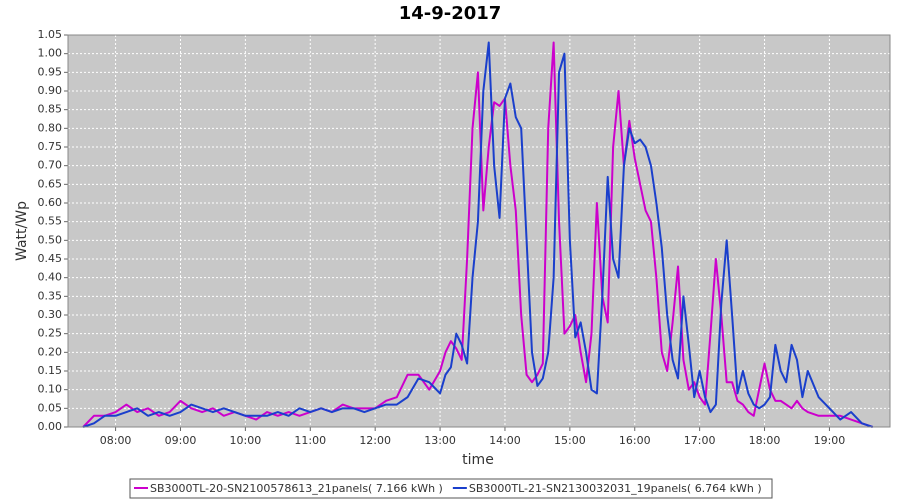  Describe the element at coordinates (50, 90) in the screenshot. I see `y-tick-label: 0.90` at that location.